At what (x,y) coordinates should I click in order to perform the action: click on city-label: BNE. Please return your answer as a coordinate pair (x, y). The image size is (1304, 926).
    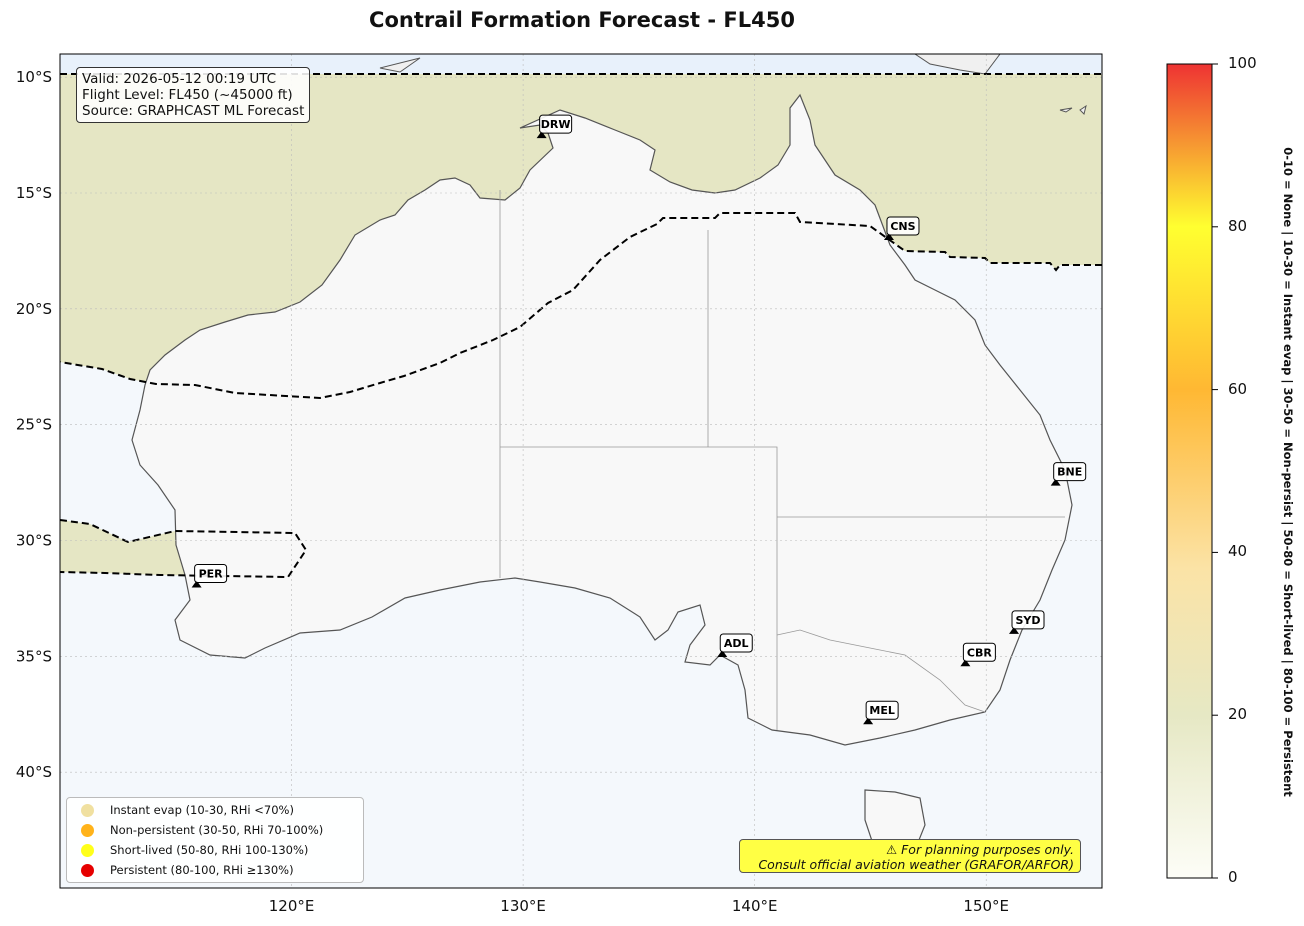
    Looking at the image, I should click on (1069, 472).